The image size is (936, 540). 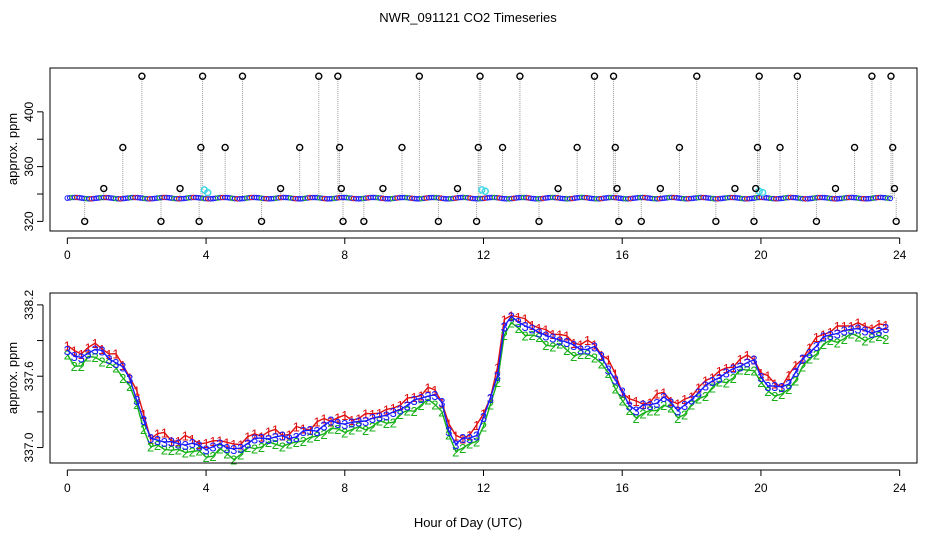 What do you see at coordinates (12, 149) in the screenshot?
I see `top-y-axis-label: approx. ppm` at bounding box center [12, 149].